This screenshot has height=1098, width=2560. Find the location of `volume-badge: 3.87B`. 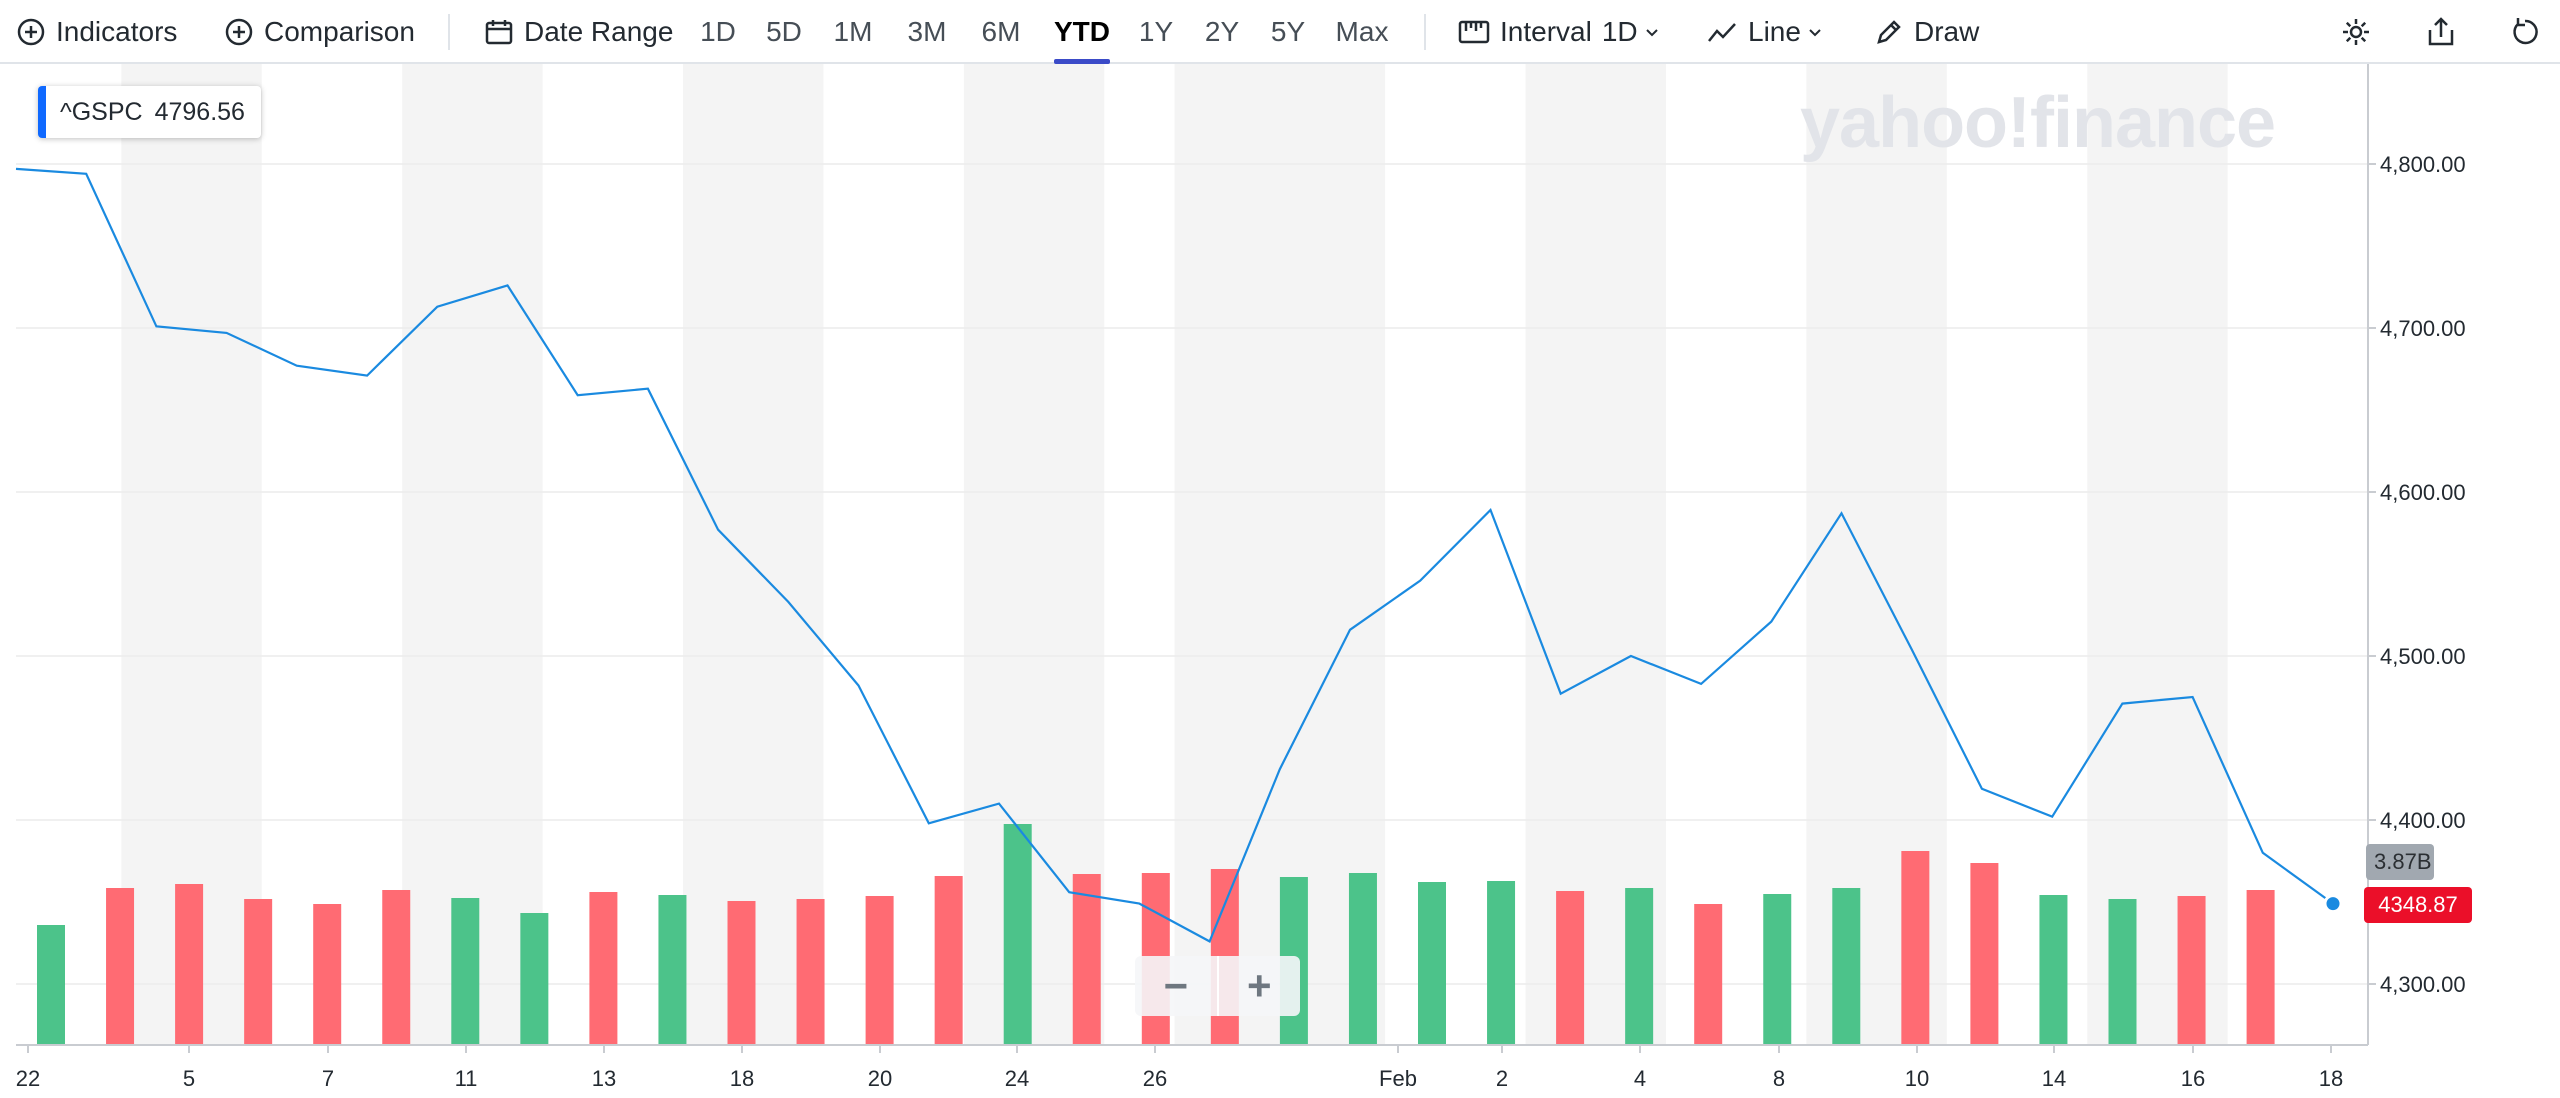

volume-badge: 3.87B is located at coordinates (2400, 862).